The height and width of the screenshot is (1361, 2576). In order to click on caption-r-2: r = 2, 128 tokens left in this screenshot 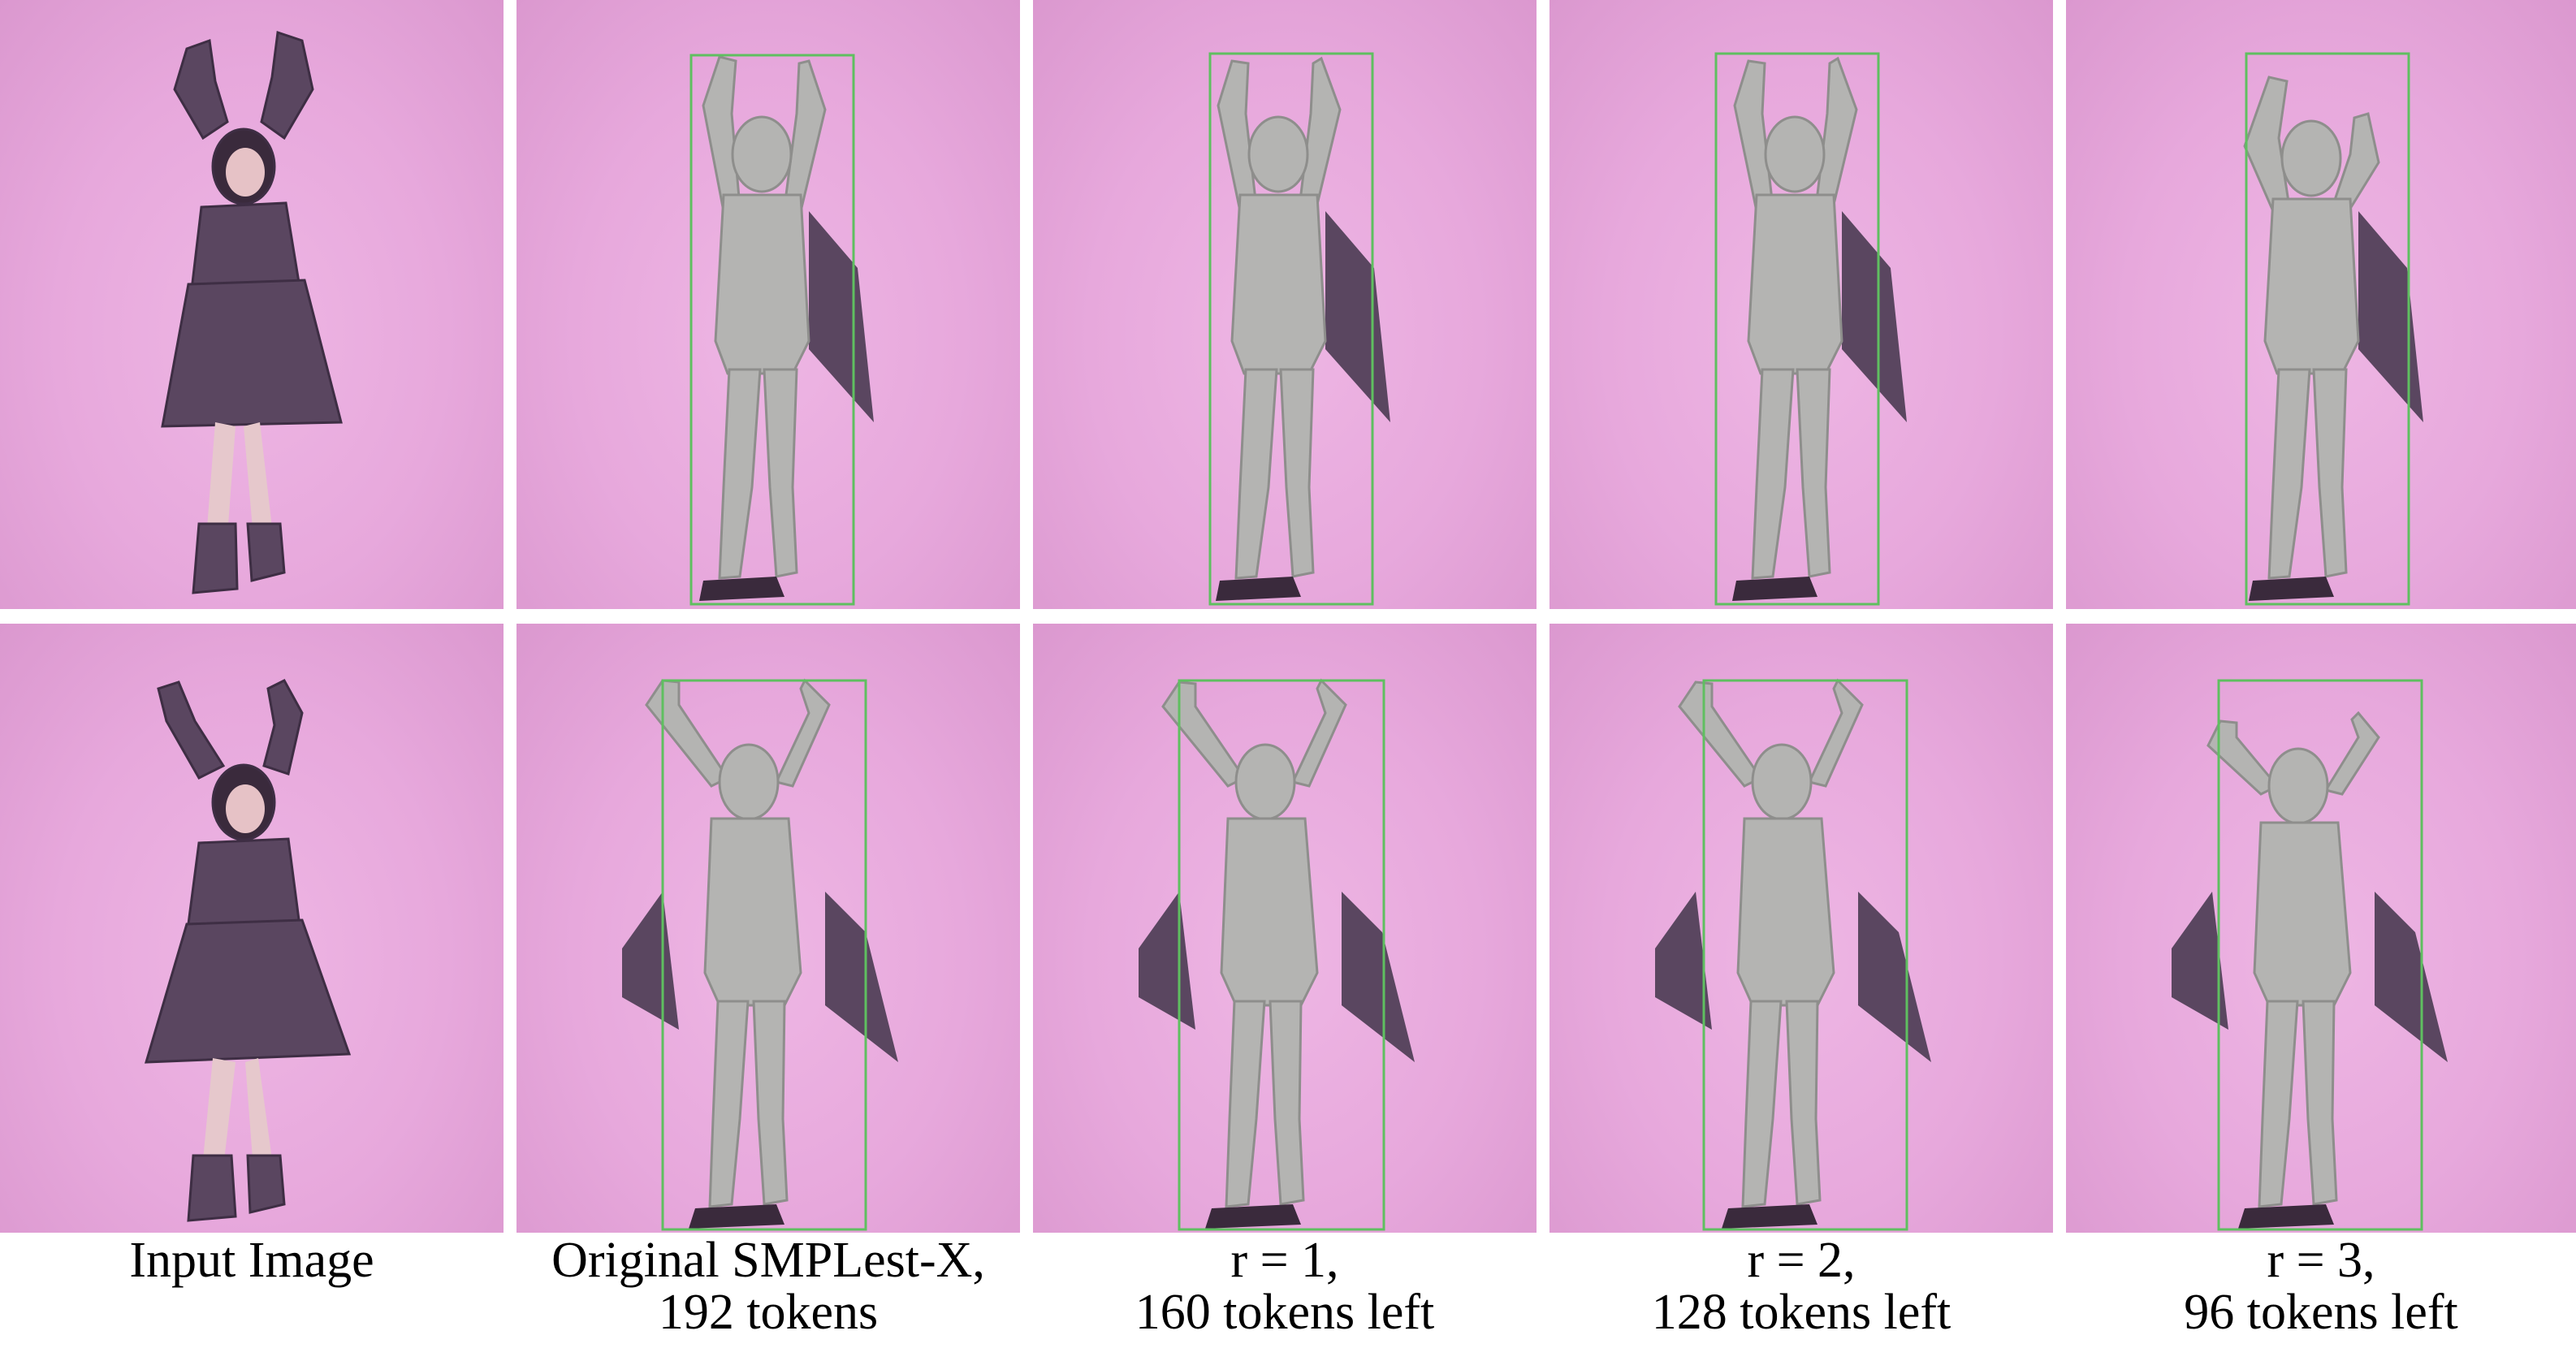, I will do `click(1801, 1286)`.